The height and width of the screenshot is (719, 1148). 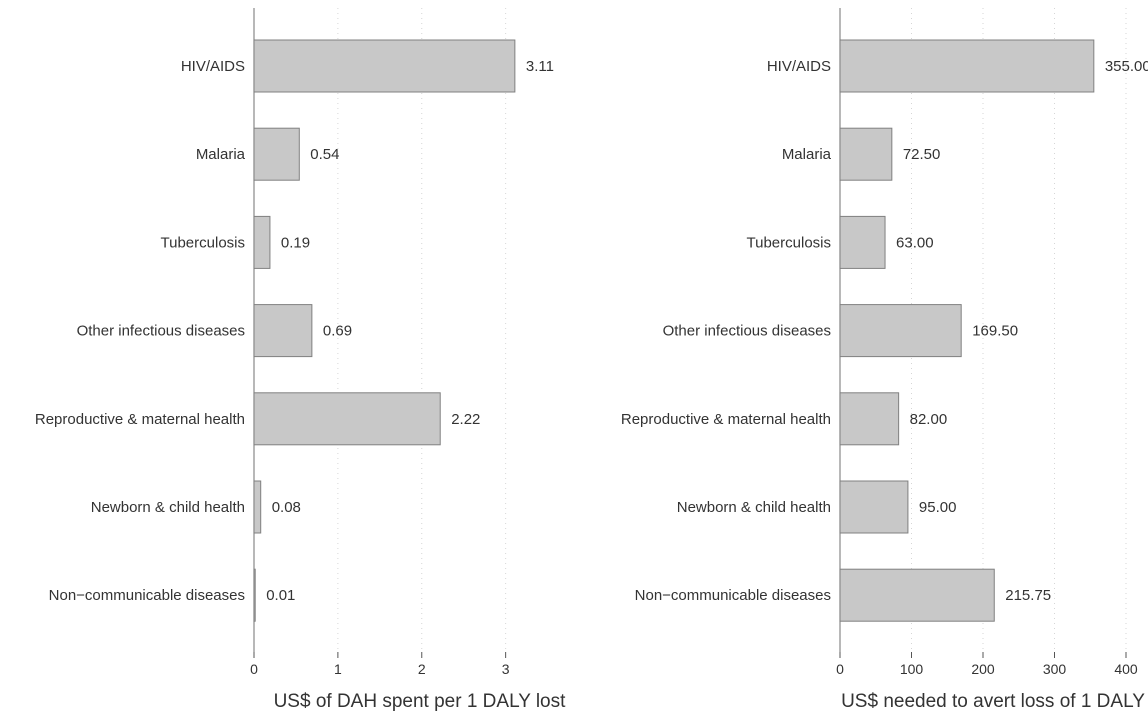 What do you see at coordinates (938, 507) in the screenshot?
I see `right-data-label-5: 95.00` at bounding box center [938, 507].